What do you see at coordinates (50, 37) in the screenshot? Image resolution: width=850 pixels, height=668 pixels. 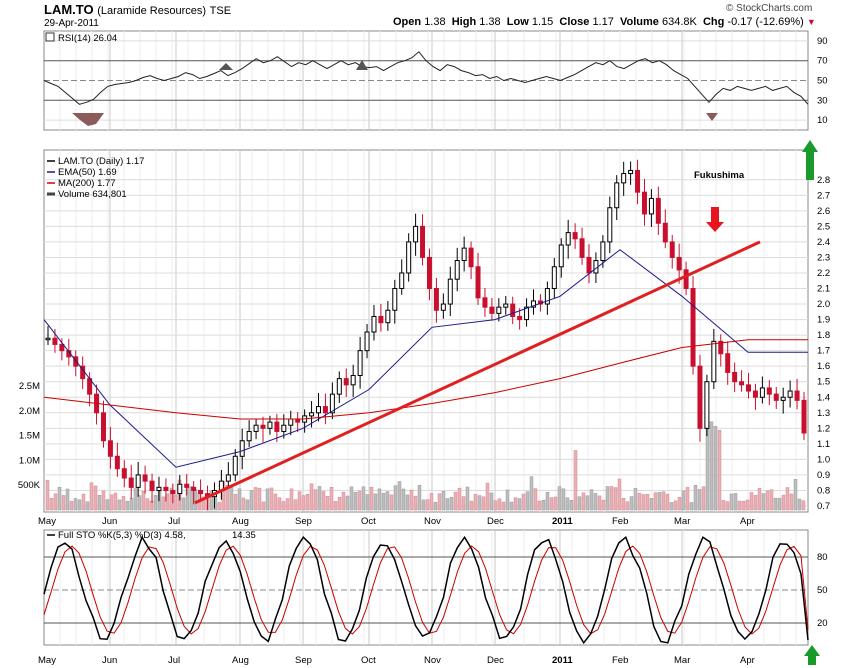 I see `rsi-legend-swatch` at bounding box center [50, 37].